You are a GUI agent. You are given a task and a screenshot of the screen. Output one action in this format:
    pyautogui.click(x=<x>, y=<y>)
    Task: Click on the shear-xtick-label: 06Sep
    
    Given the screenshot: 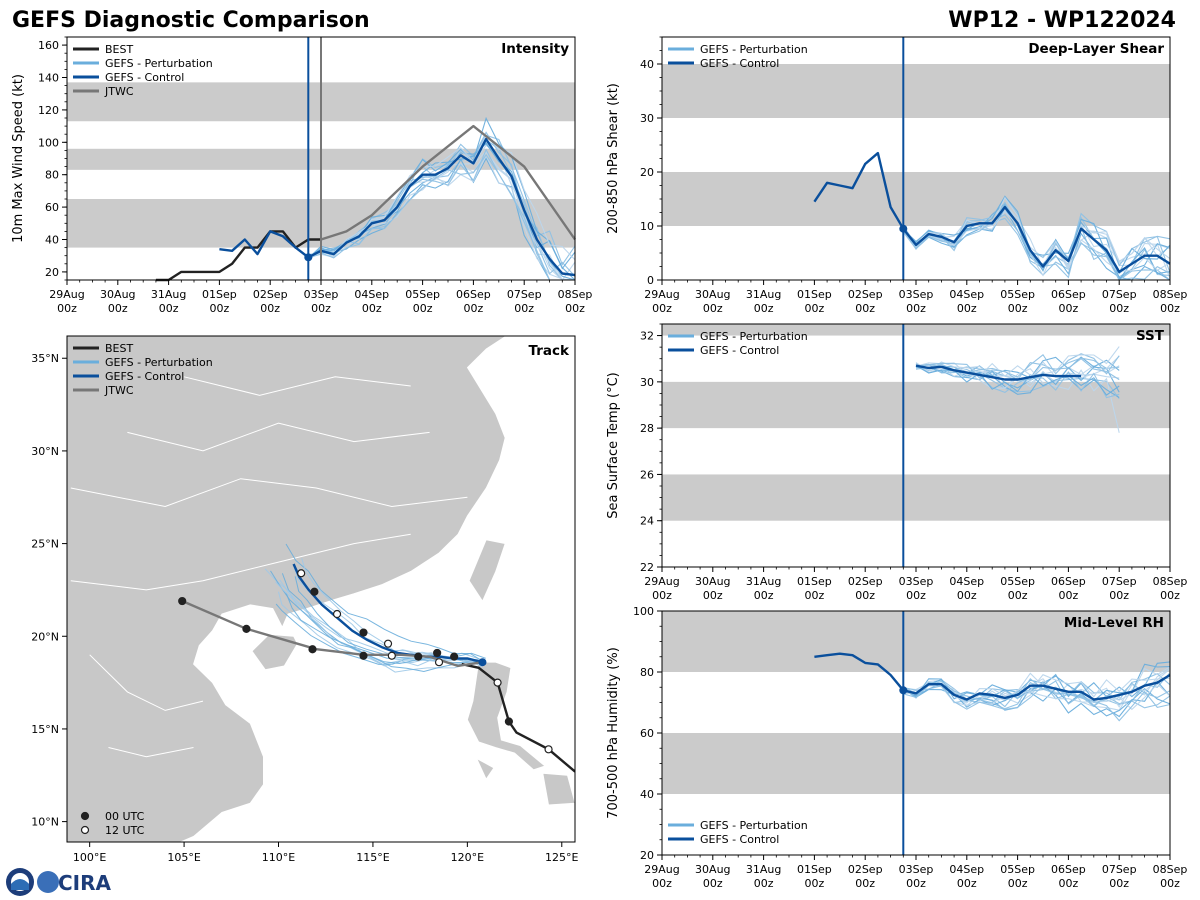 What is the action you would take?
    pyautogui.click(x=1068, y=294)
    